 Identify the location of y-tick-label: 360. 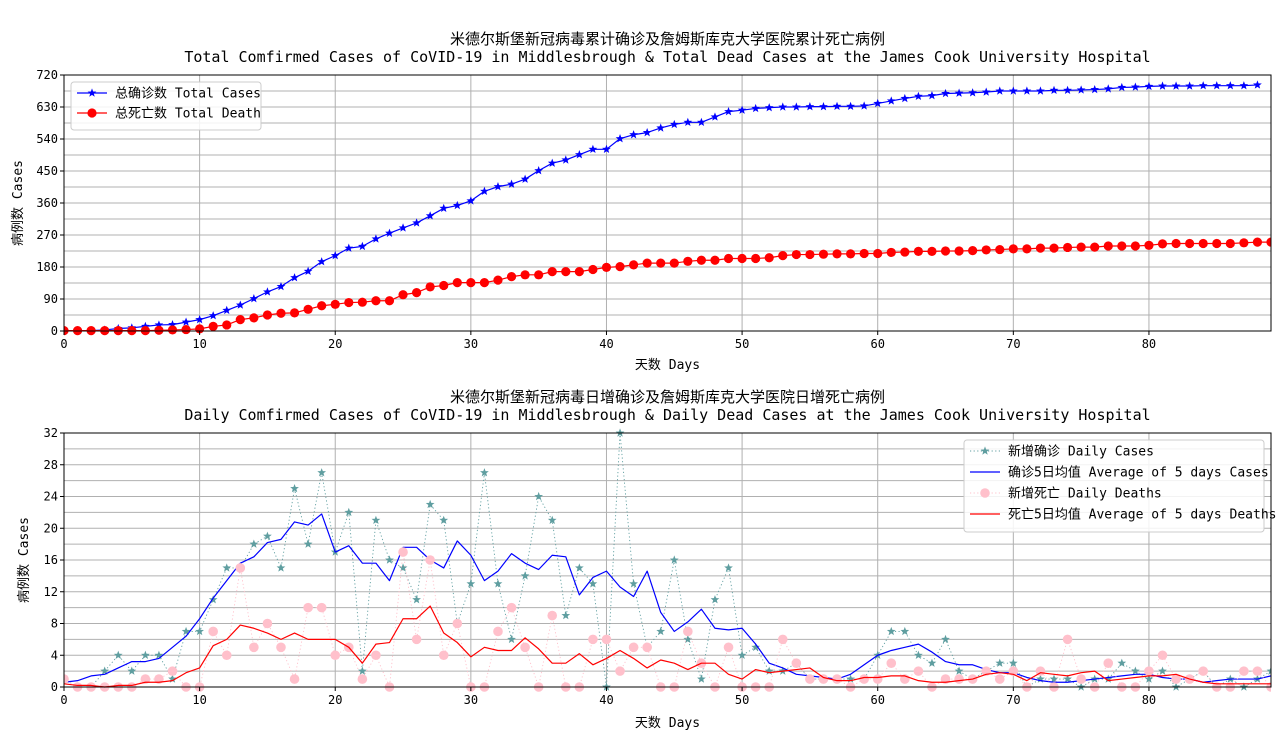
(47, 203).